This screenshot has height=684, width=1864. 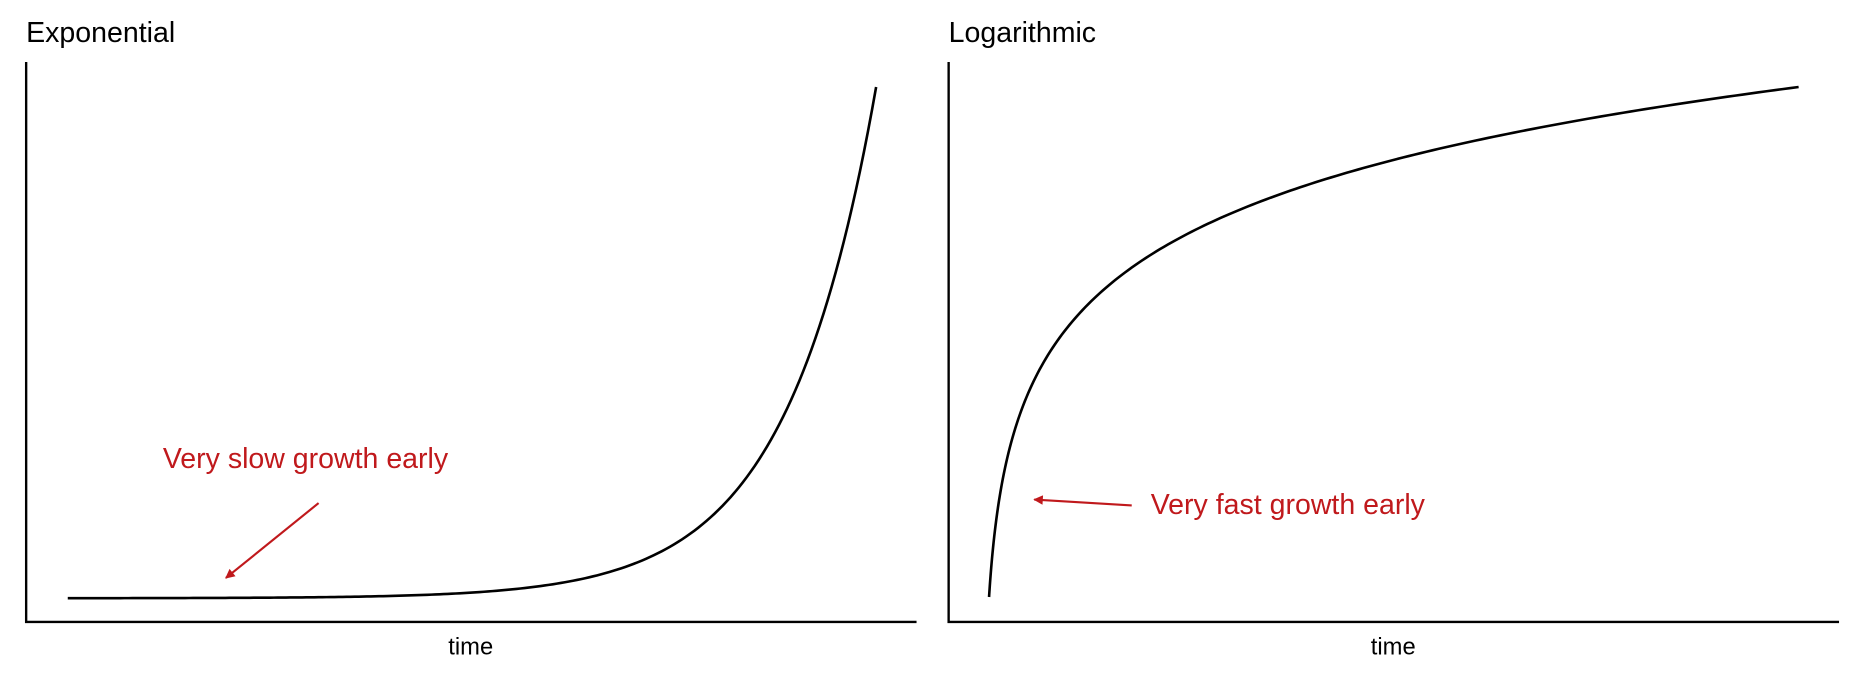 I want to click on panel-title: Logarithmic, so click(x=1022, y=33).